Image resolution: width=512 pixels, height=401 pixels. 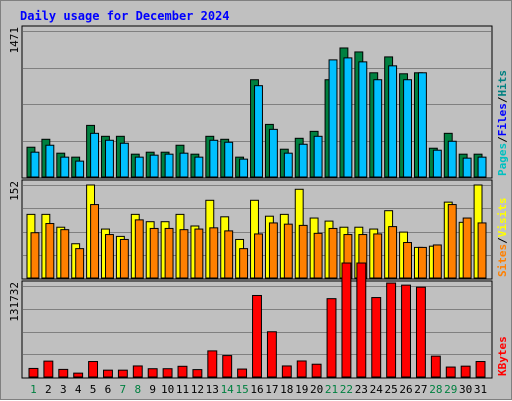 What do you see at coordinates (301, 389) in the screenshot?
I see `day-label-19: 19` at bounding box center [301, 389].